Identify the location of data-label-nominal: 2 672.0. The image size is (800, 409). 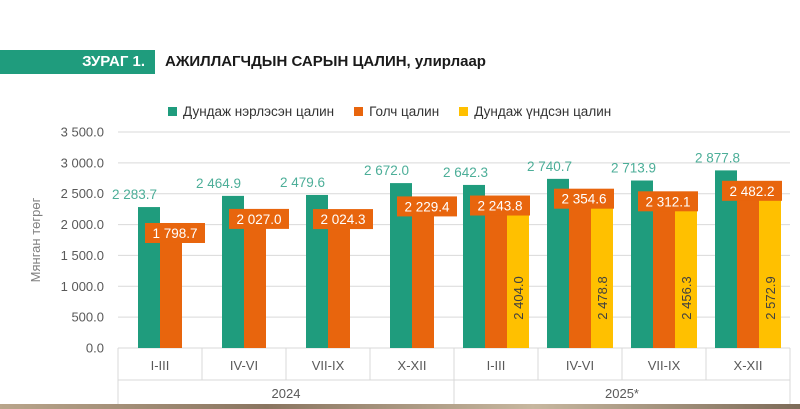
(386, 170).